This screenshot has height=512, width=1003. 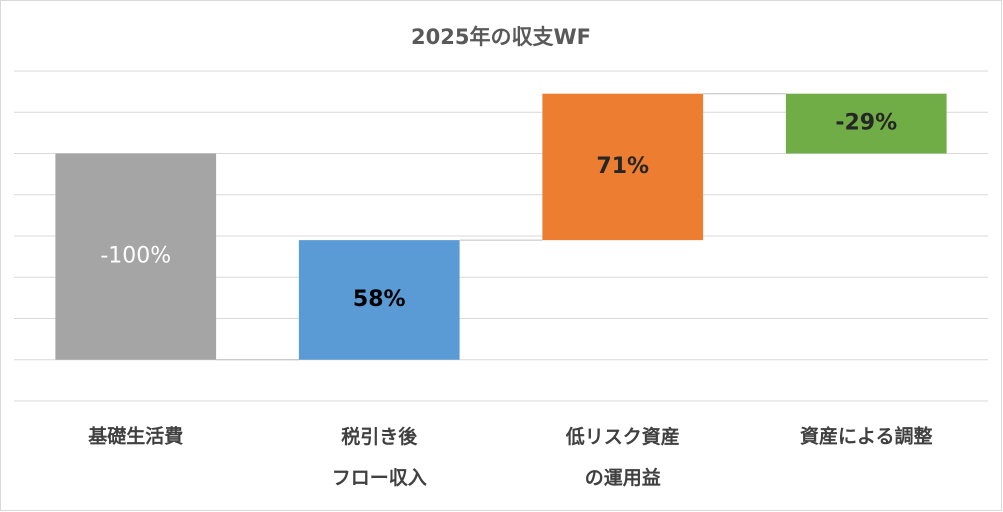 I want to click on data-label: -100%, so click(x=135, y=256).